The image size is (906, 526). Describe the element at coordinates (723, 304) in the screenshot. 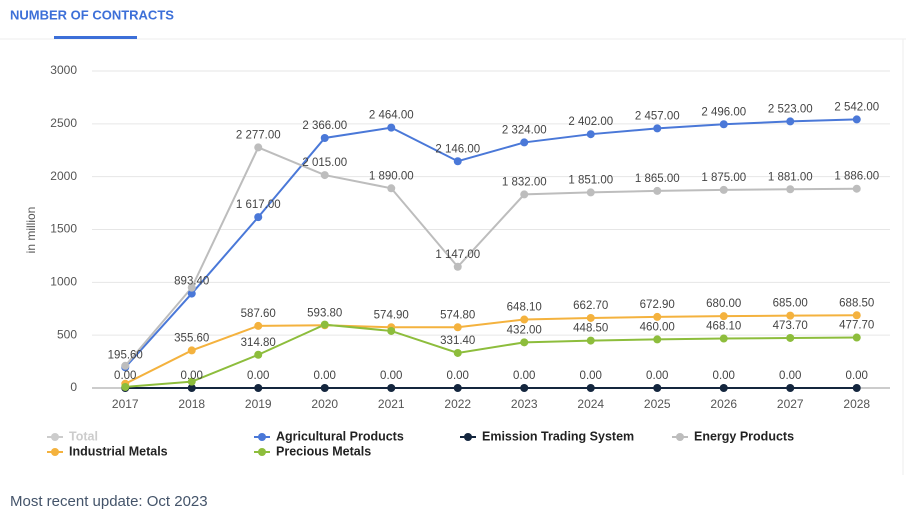

I see `data-label: 680.00` at that location.